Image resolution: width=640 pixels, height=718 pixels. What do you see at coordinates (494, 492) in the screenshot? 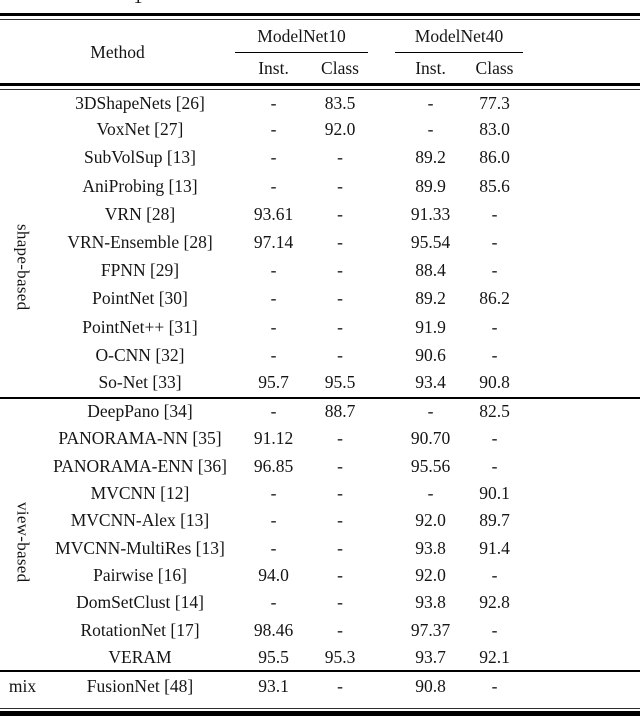
I see `mn40-class-cell: 90.1` at bounding box center [494, 492].